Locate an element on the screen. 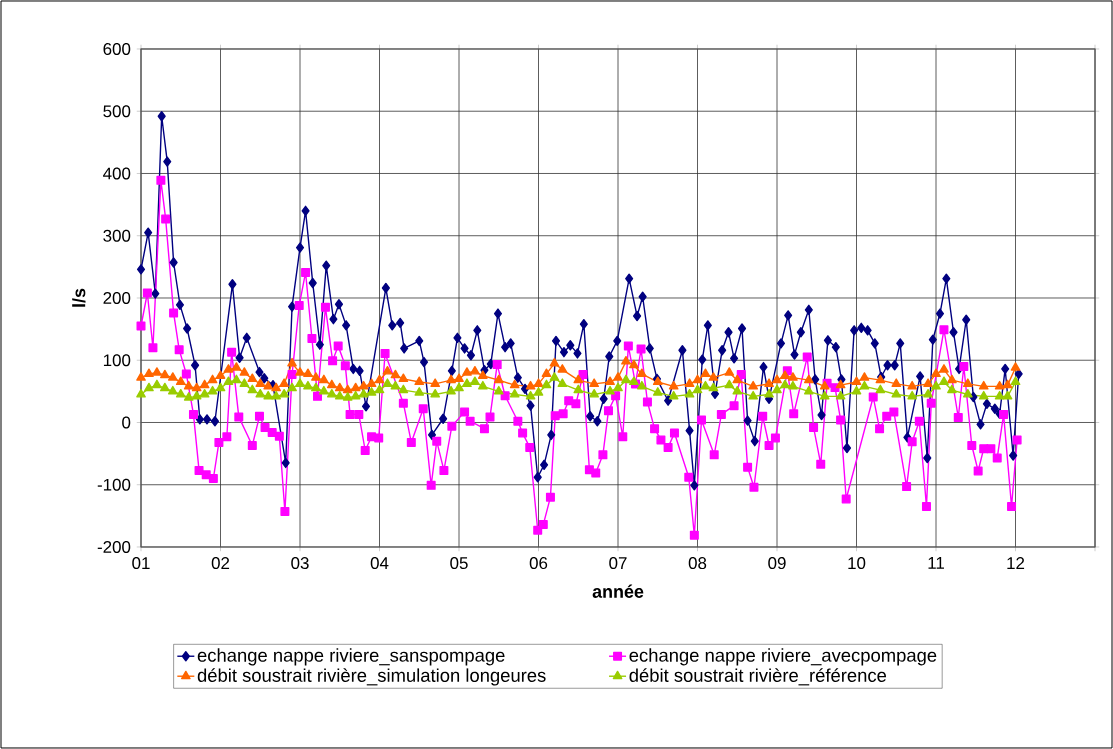  x-tick-label: 02 is located at coordinates (220, 563).